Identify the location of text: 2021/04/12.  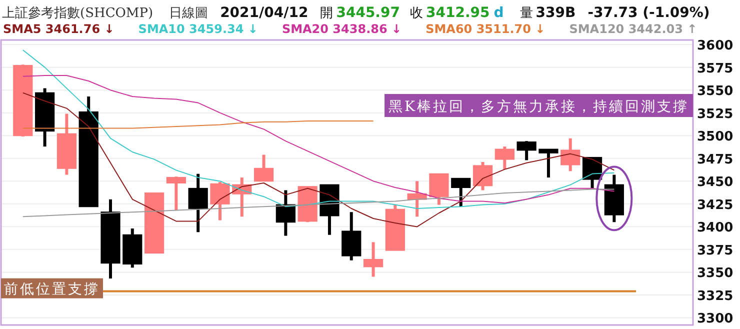
(264, 13).